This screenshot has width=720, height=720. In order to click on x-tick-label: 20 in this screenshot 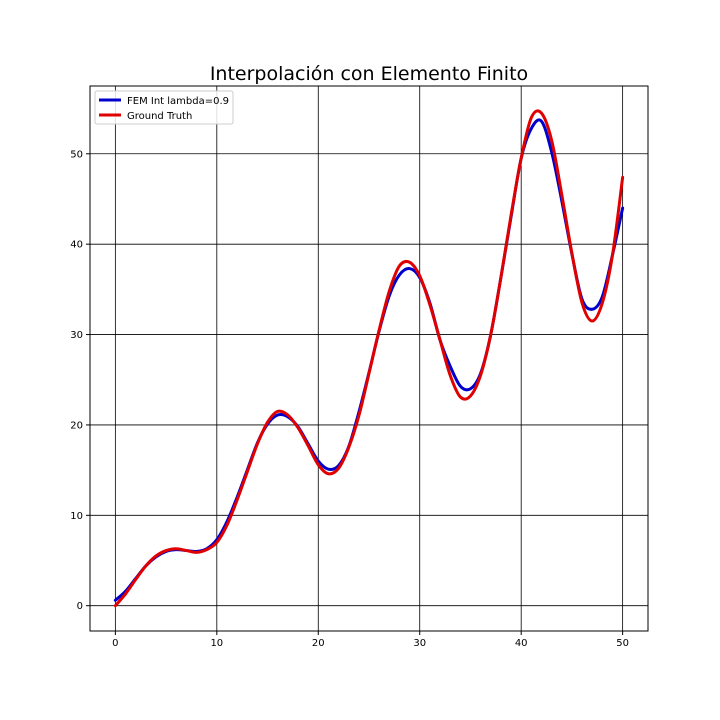, I will do `click(318, 643)`.